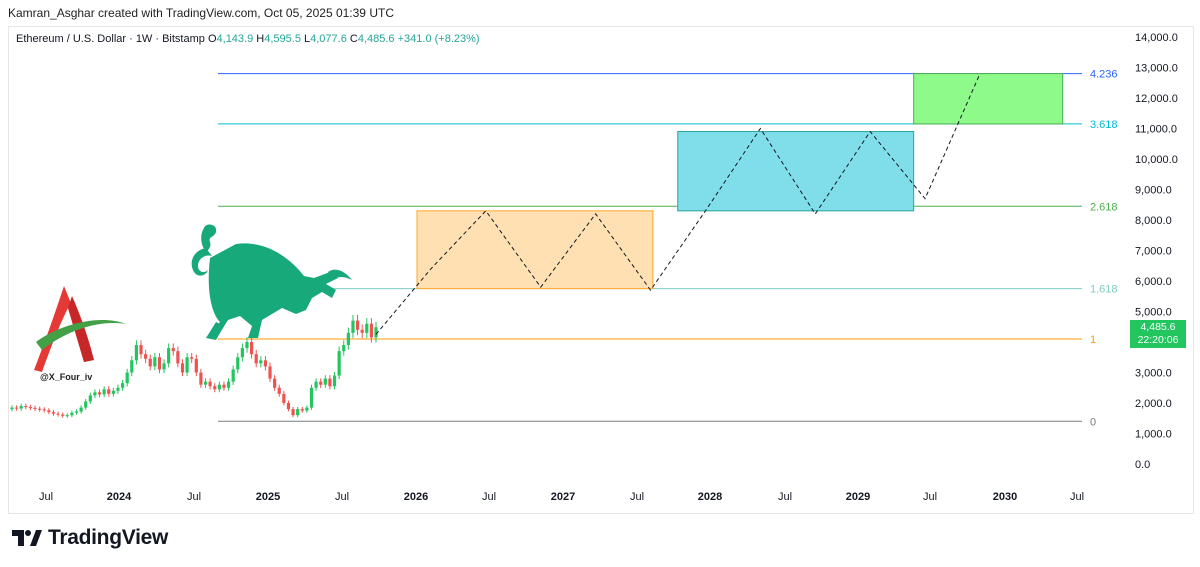 This screenshot has width=1200, height=567. I want to click on y-tick-label: 5,000.0, so click(1153, 313).